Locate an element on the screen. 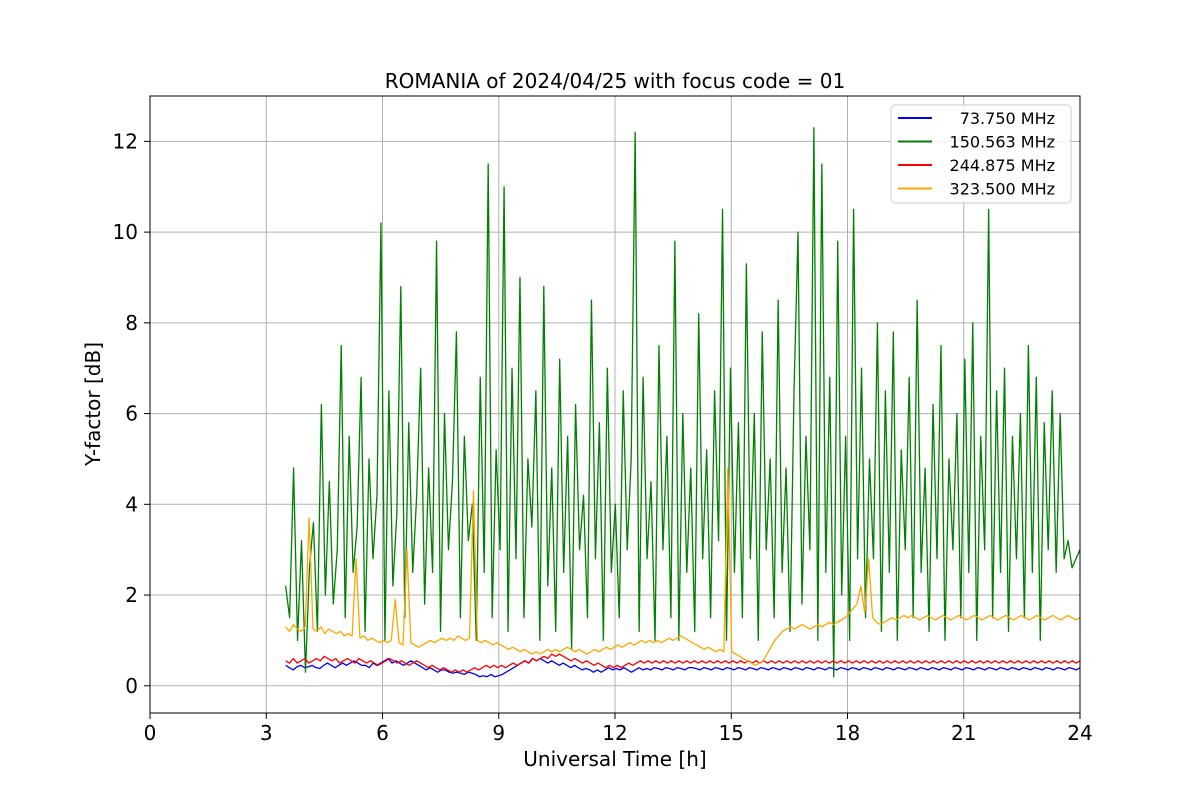  y-tick-label: 4 is located at coordinates (131, 504).